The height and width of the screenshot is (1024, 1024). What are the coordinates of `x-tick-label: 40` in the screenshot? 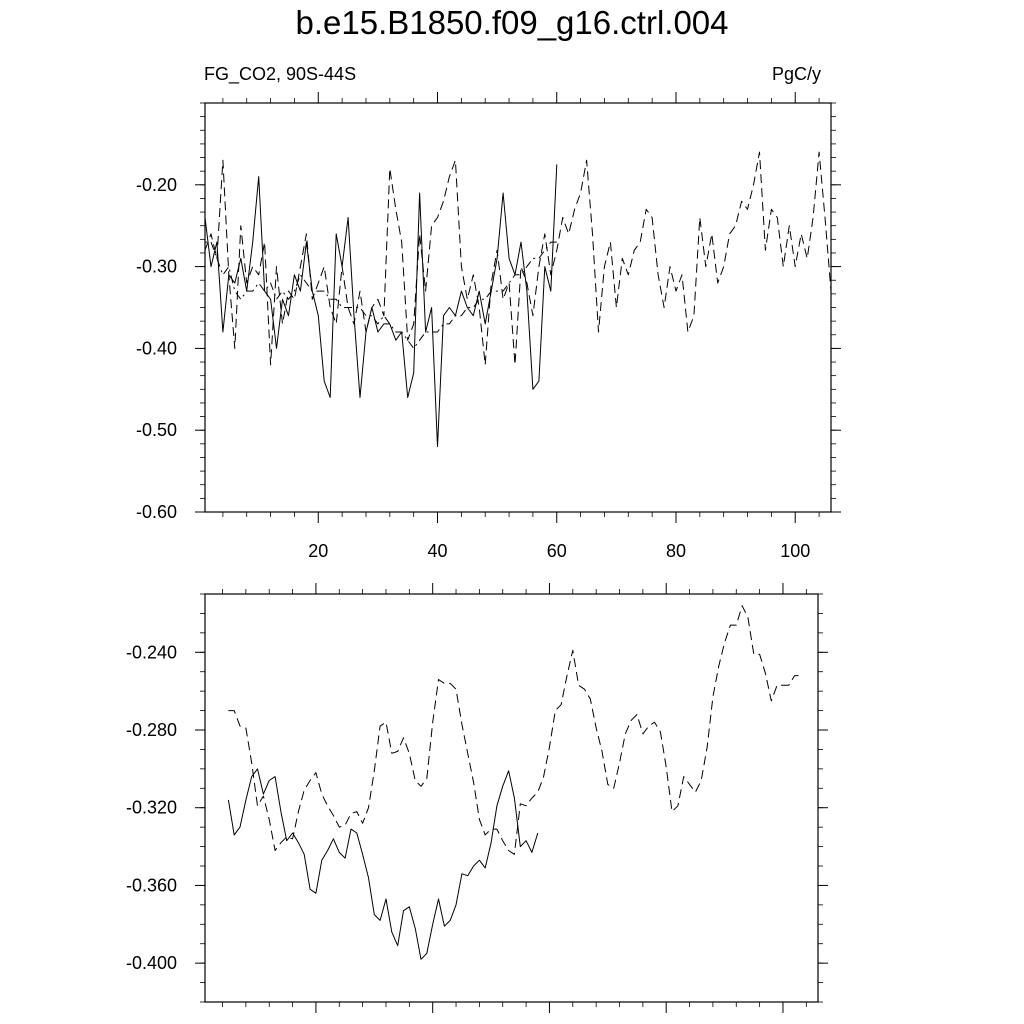 It's located at (437, 551).